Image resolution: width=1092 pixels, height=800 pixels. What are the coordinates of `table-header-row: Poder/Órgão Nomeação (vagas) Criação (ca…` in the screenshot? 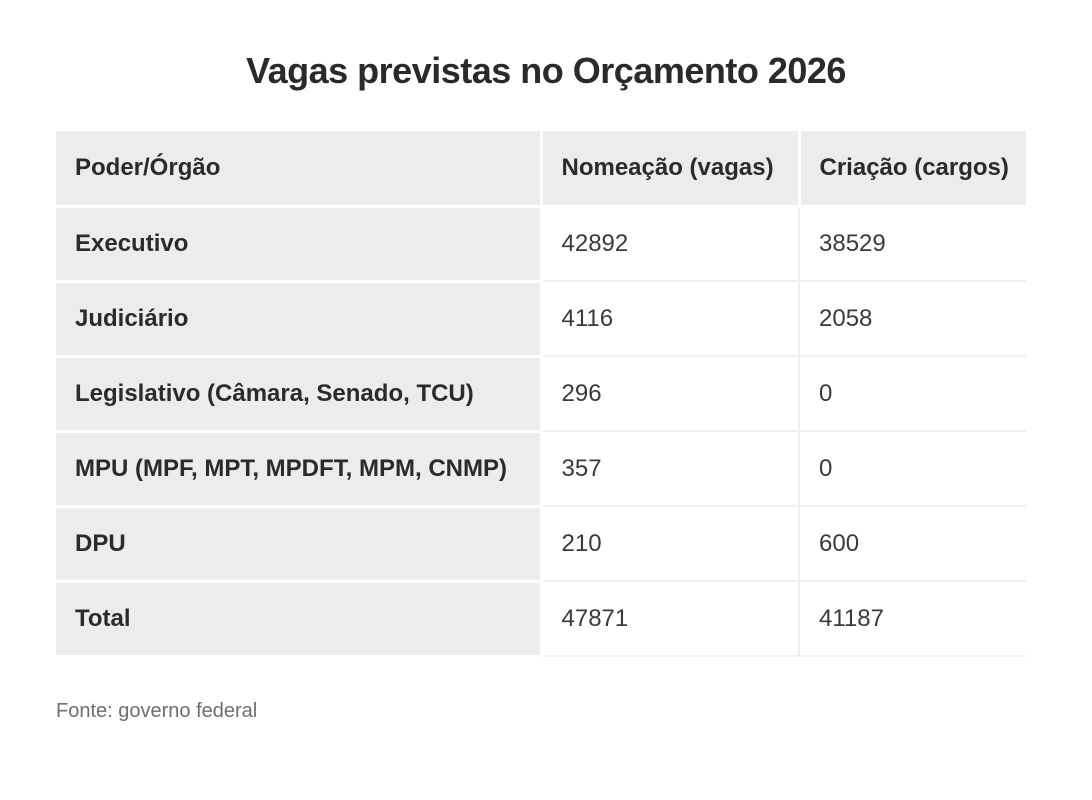 It's located at (541, 169).